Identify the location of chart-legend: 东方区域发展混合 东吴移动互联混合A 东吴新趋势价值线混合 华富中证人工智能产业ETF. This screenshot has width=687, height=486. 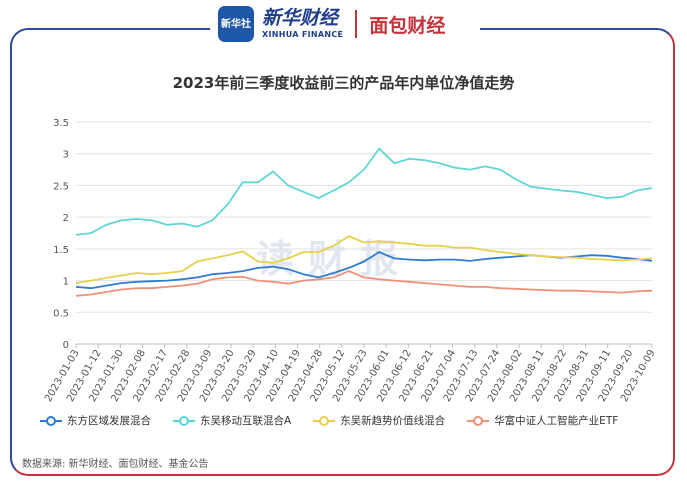
(329, 420).